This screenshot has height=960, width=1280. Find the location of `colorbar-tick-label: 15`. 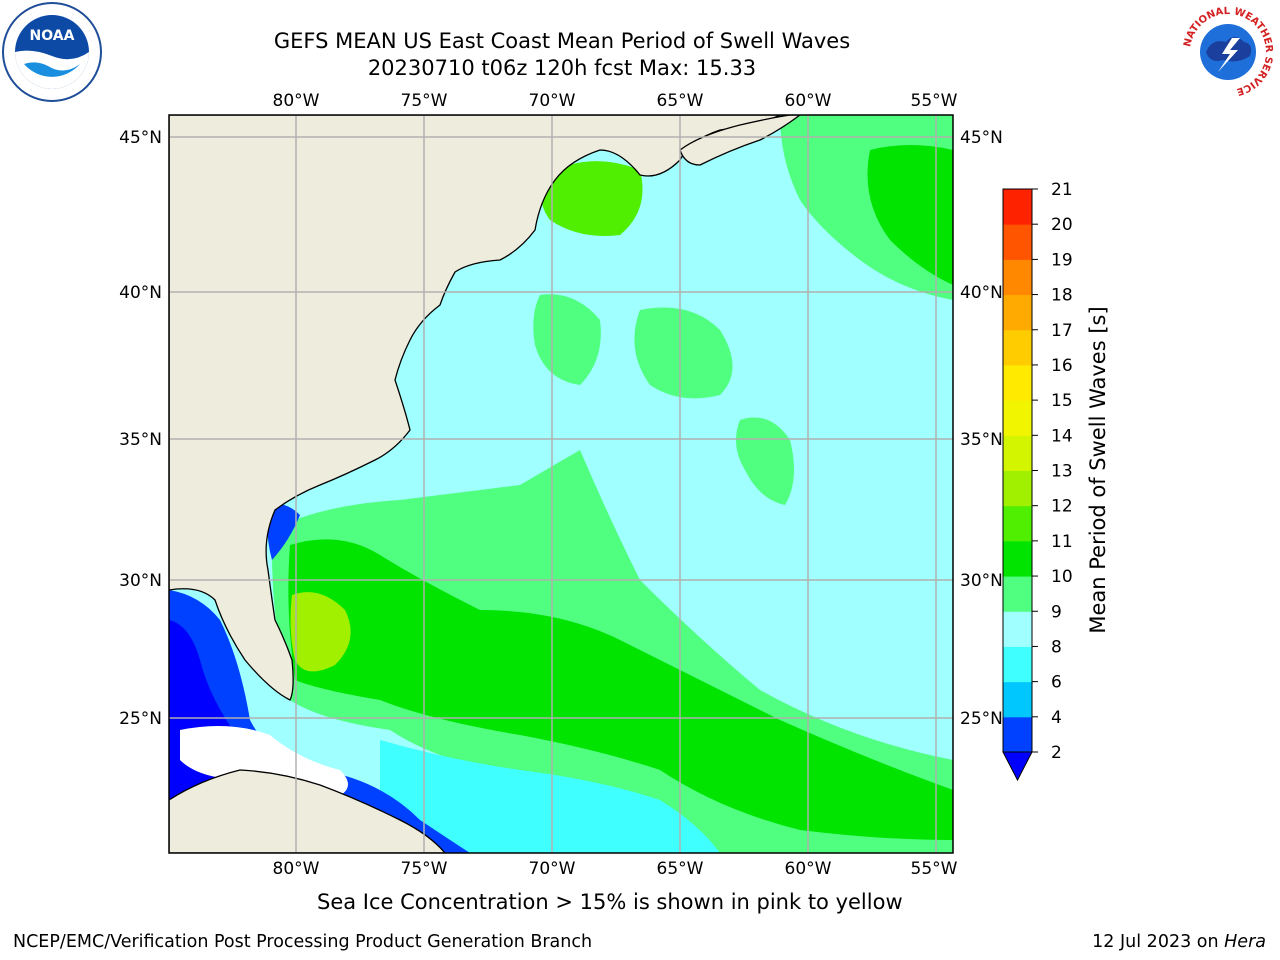

colorbar-tick-label: 15 is located at coordinates (1062, 401).